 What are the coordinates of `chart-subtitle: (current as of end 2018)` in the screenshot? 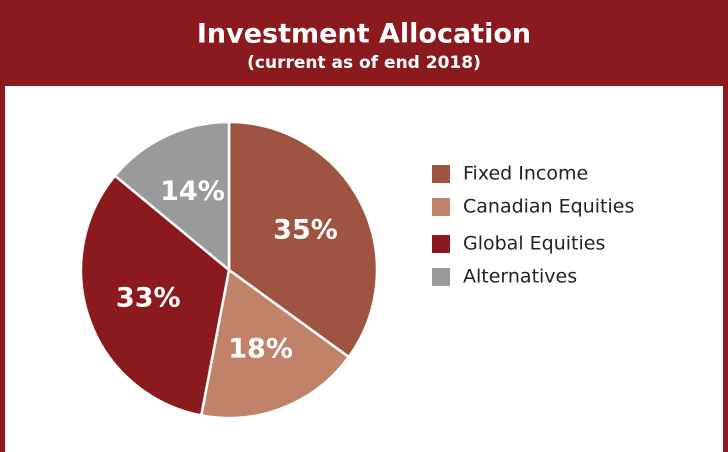 It's located at (364, 63).